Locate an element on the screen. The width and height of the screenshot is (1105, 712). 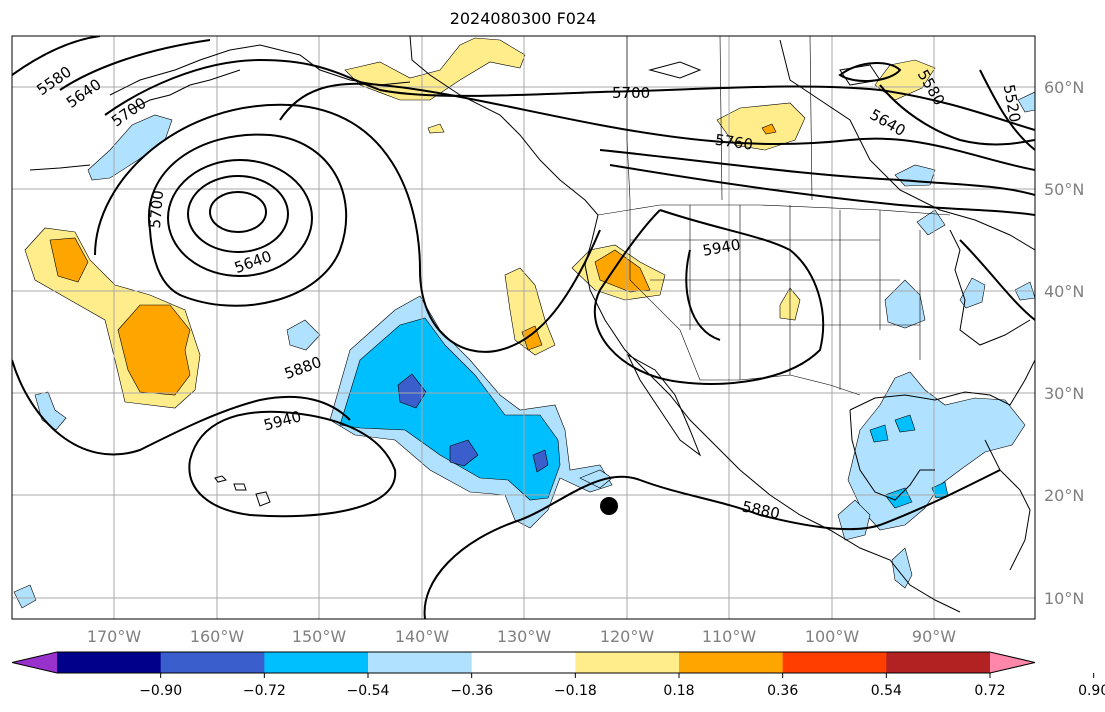
colorbar is located at coordinates (523, 662).